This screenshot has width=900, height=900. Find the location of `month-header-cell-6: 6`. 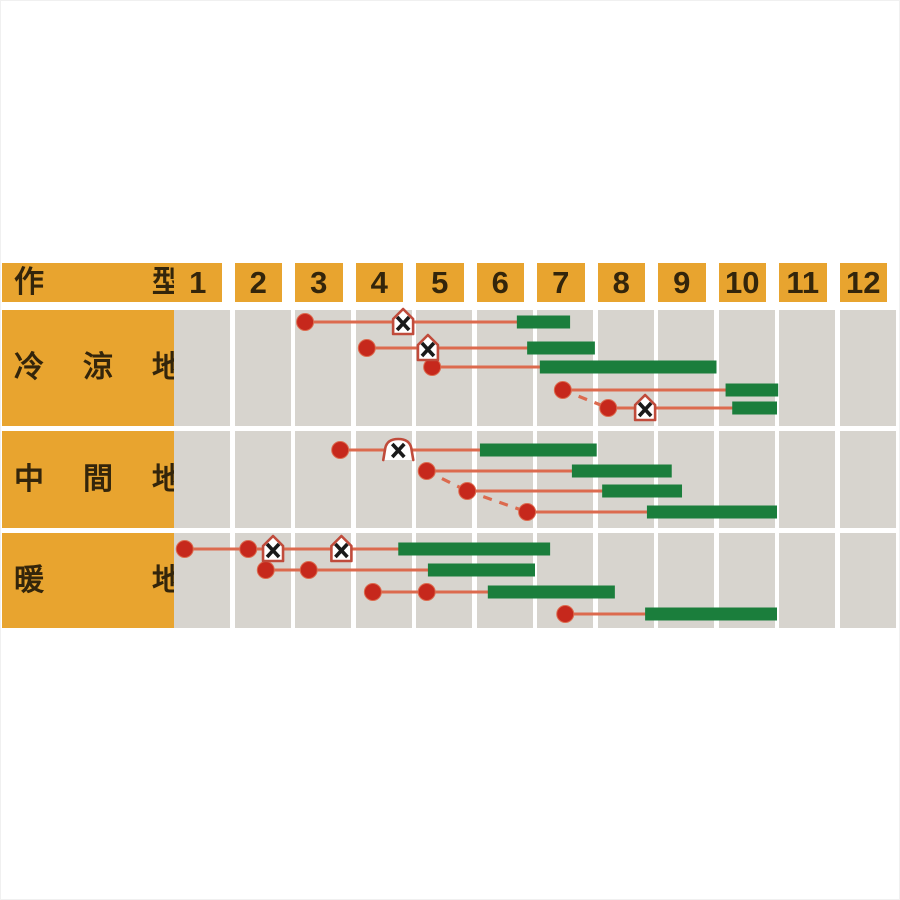

month-header-cell-6: 6 is located at coordinates (500, 282).